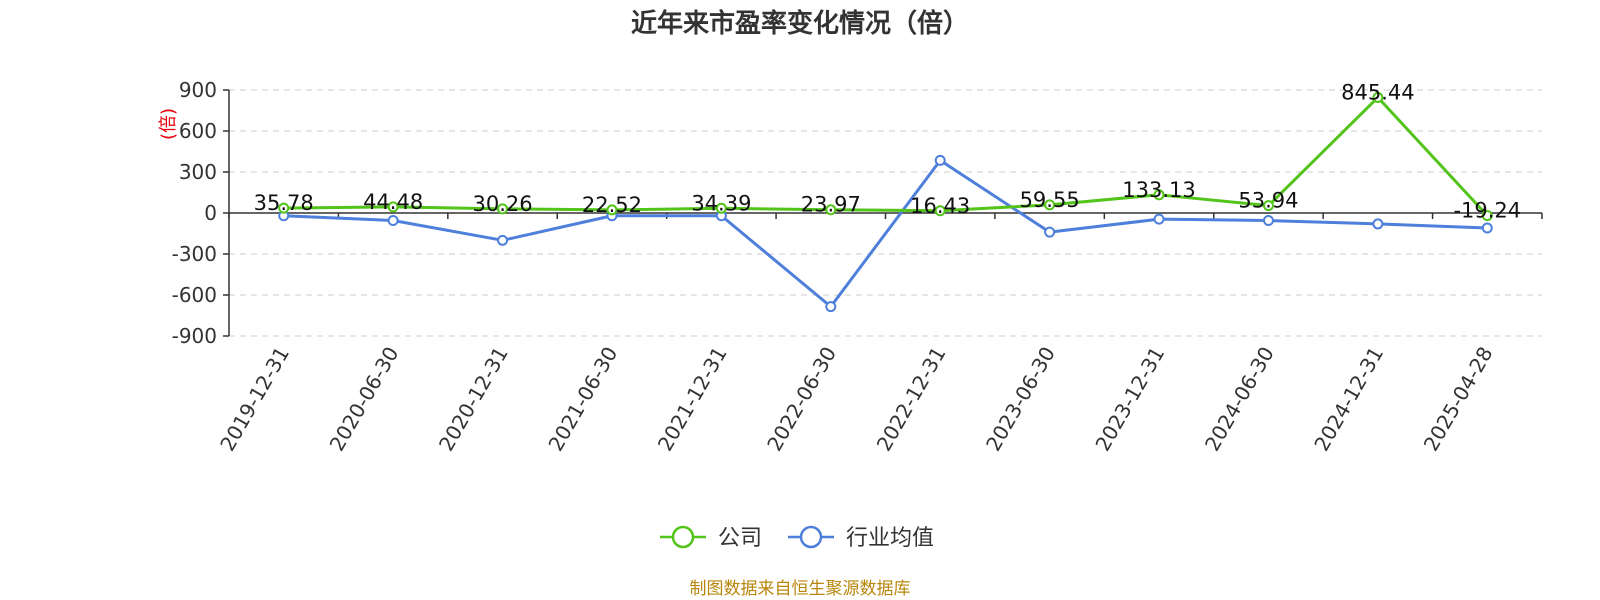  What do you see at coordinates (194, 254) in the screenshot?
I see `y-tick-label: -300` at bounding box center [194, 254].